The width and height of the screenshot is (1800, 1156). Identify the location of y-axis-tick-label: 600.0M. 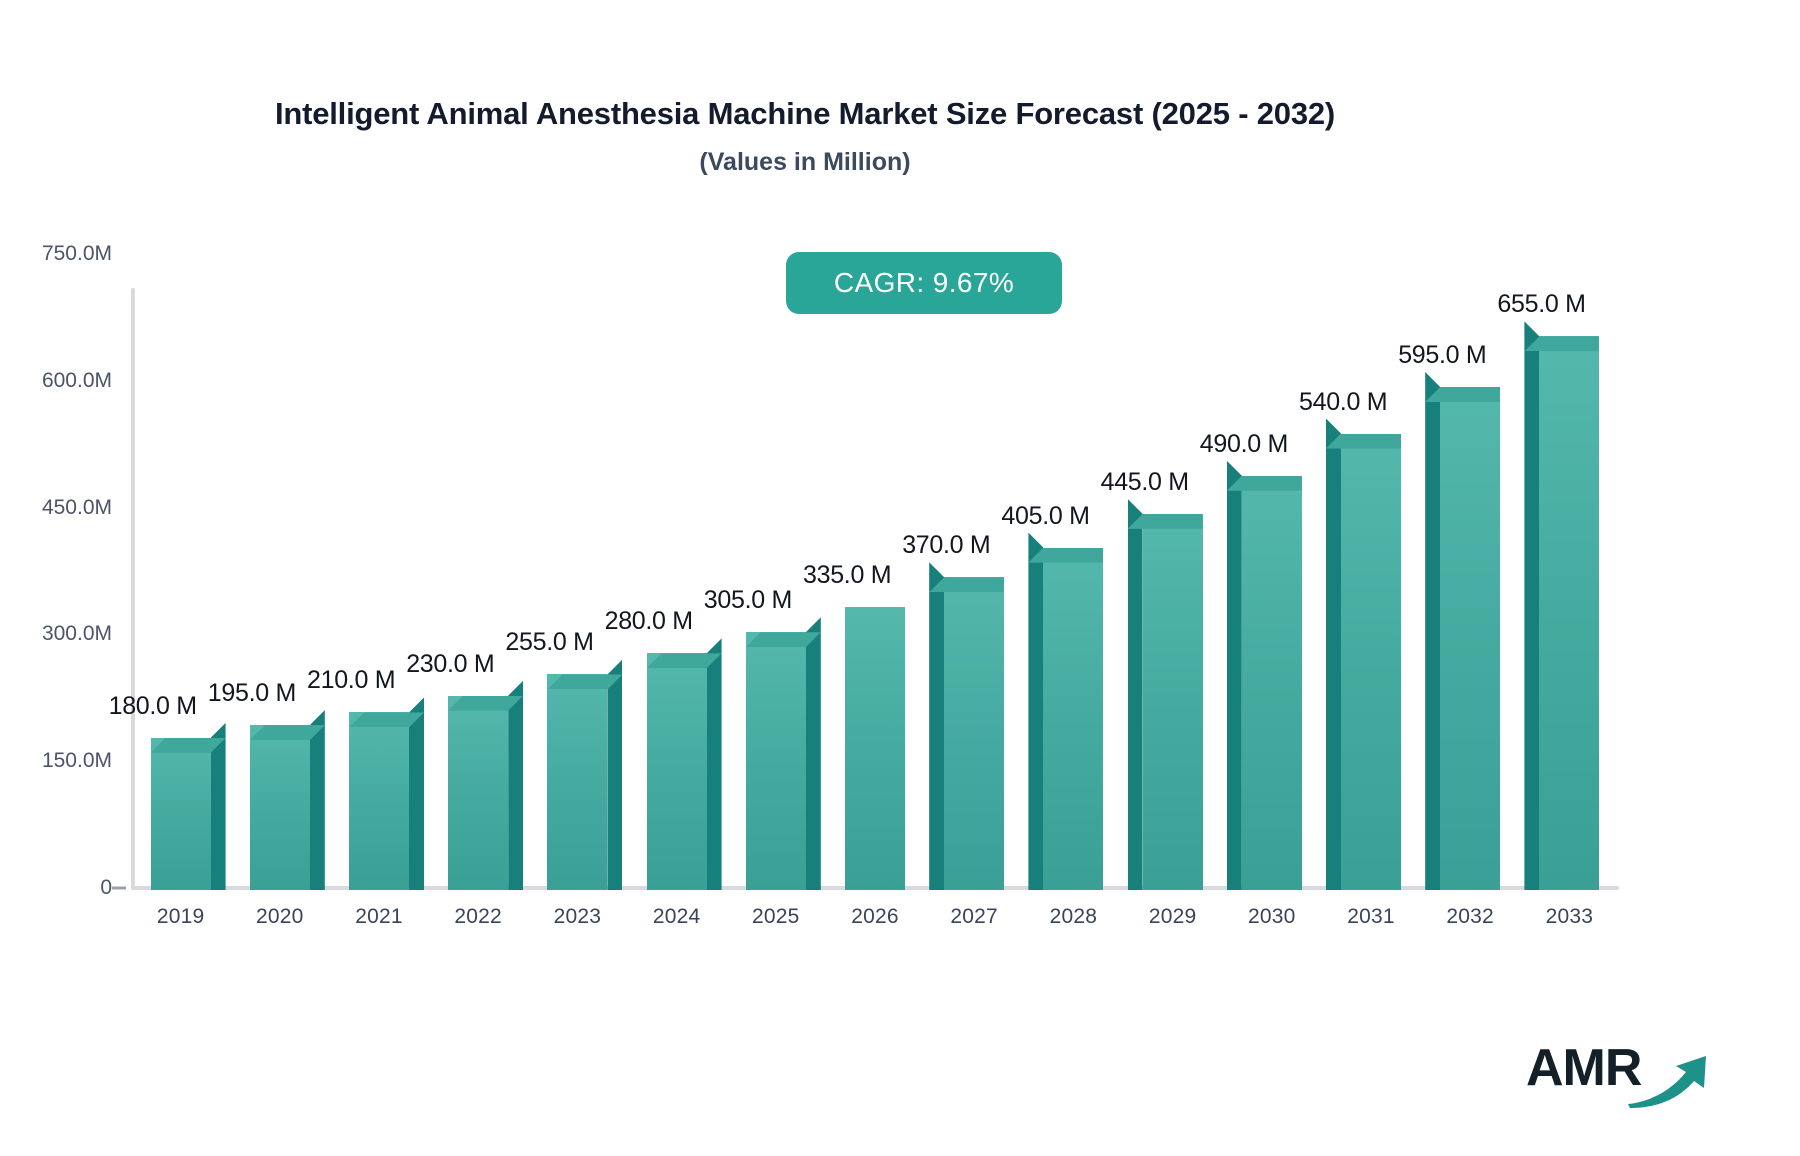
(76, 380).